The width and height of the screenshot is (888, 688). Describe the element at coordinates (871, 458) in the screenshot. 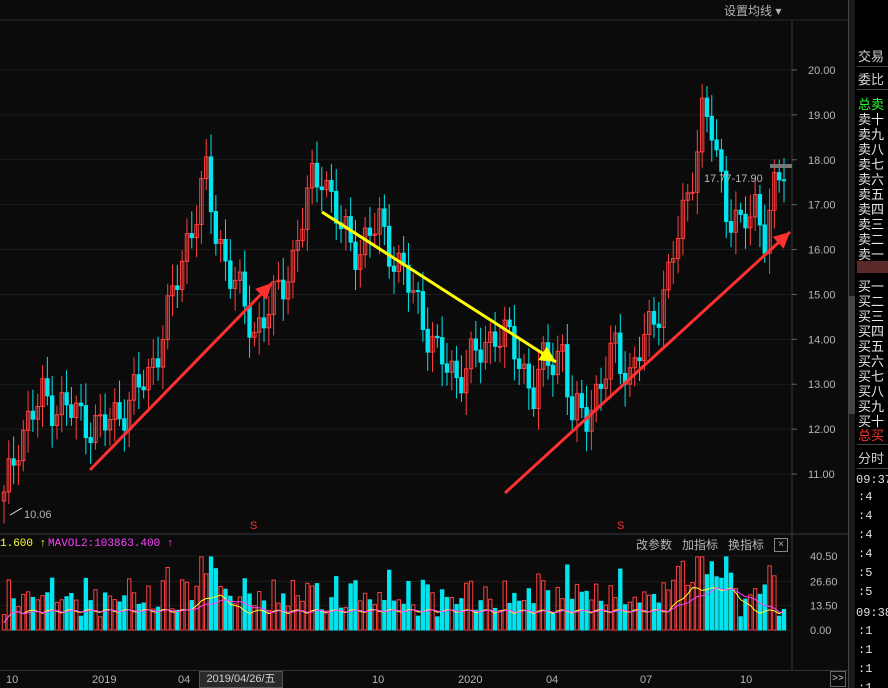

I see `tab-ticks: 分时` at that location.